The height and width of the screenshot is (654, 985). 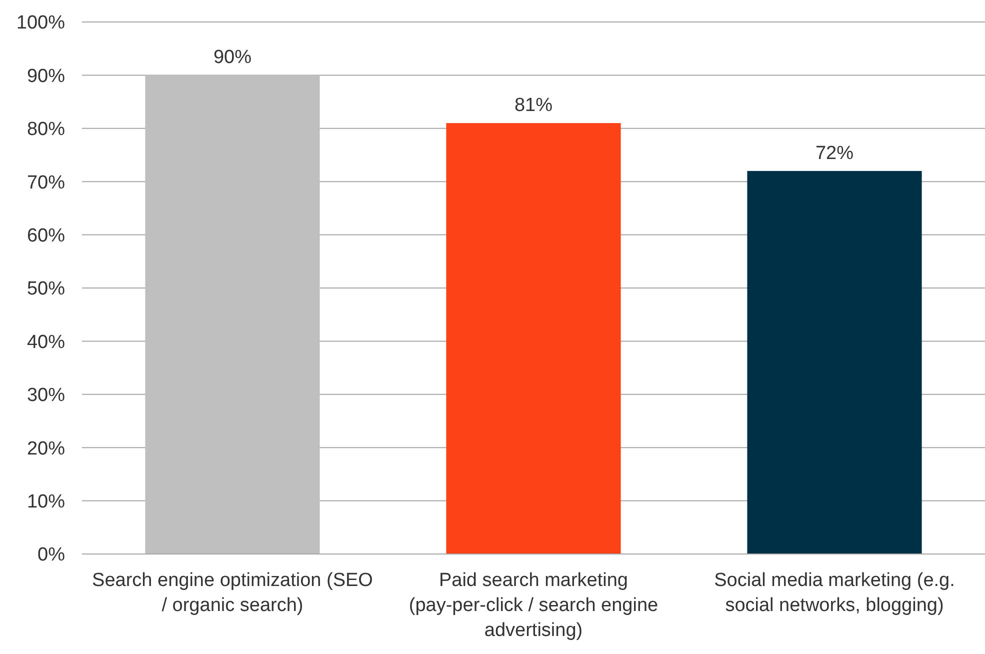 What do you see at coordinates (46, 289) in the screenshot?
I see `y-tick-label: 50%` at bounding box center [46, 289].